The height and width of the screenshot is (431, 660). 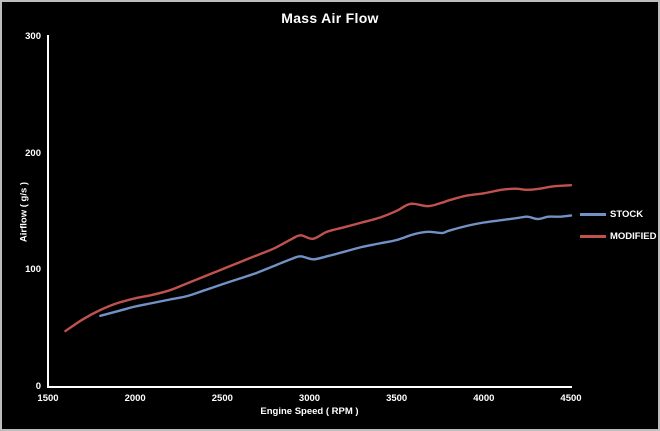 I want to click on y-tick-100: 100, so click(x=33, y=270).